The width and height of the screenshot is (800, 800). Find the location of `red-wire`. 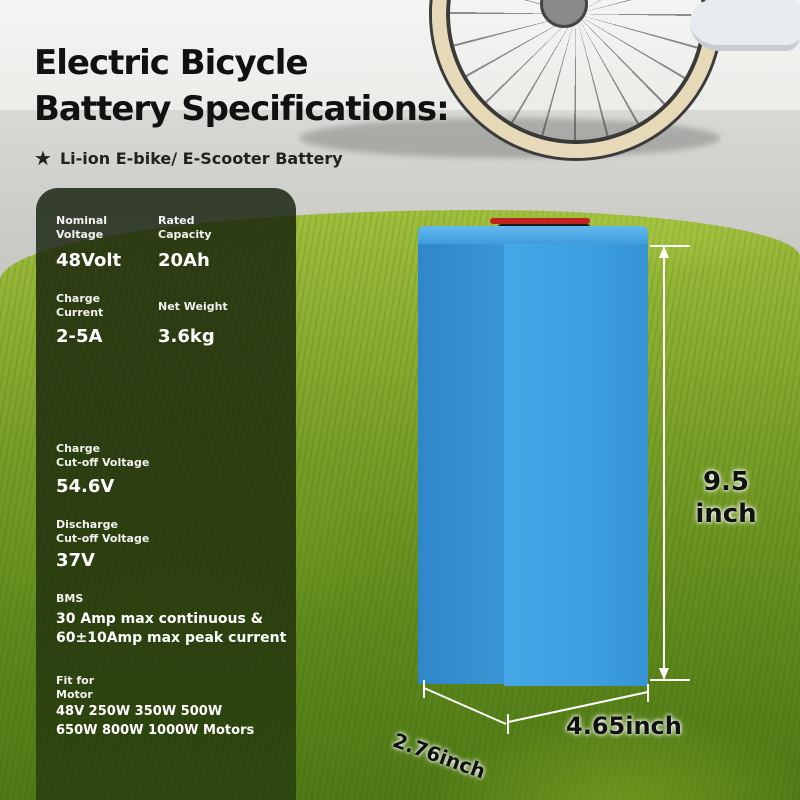

red-wire is located at coordinates (540, 221).